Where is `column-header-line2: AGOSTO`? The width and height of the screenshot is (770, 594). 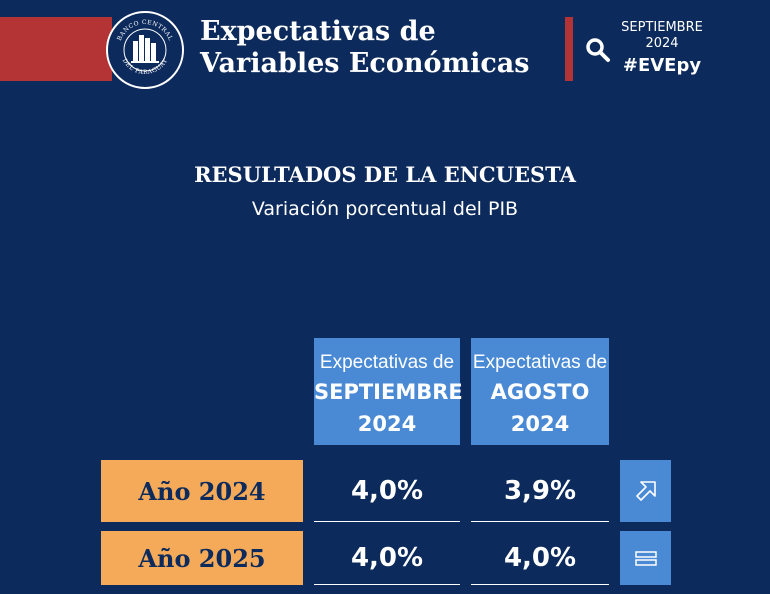 column-header-line2: AGOSTO is located at coordinates (540, 392).